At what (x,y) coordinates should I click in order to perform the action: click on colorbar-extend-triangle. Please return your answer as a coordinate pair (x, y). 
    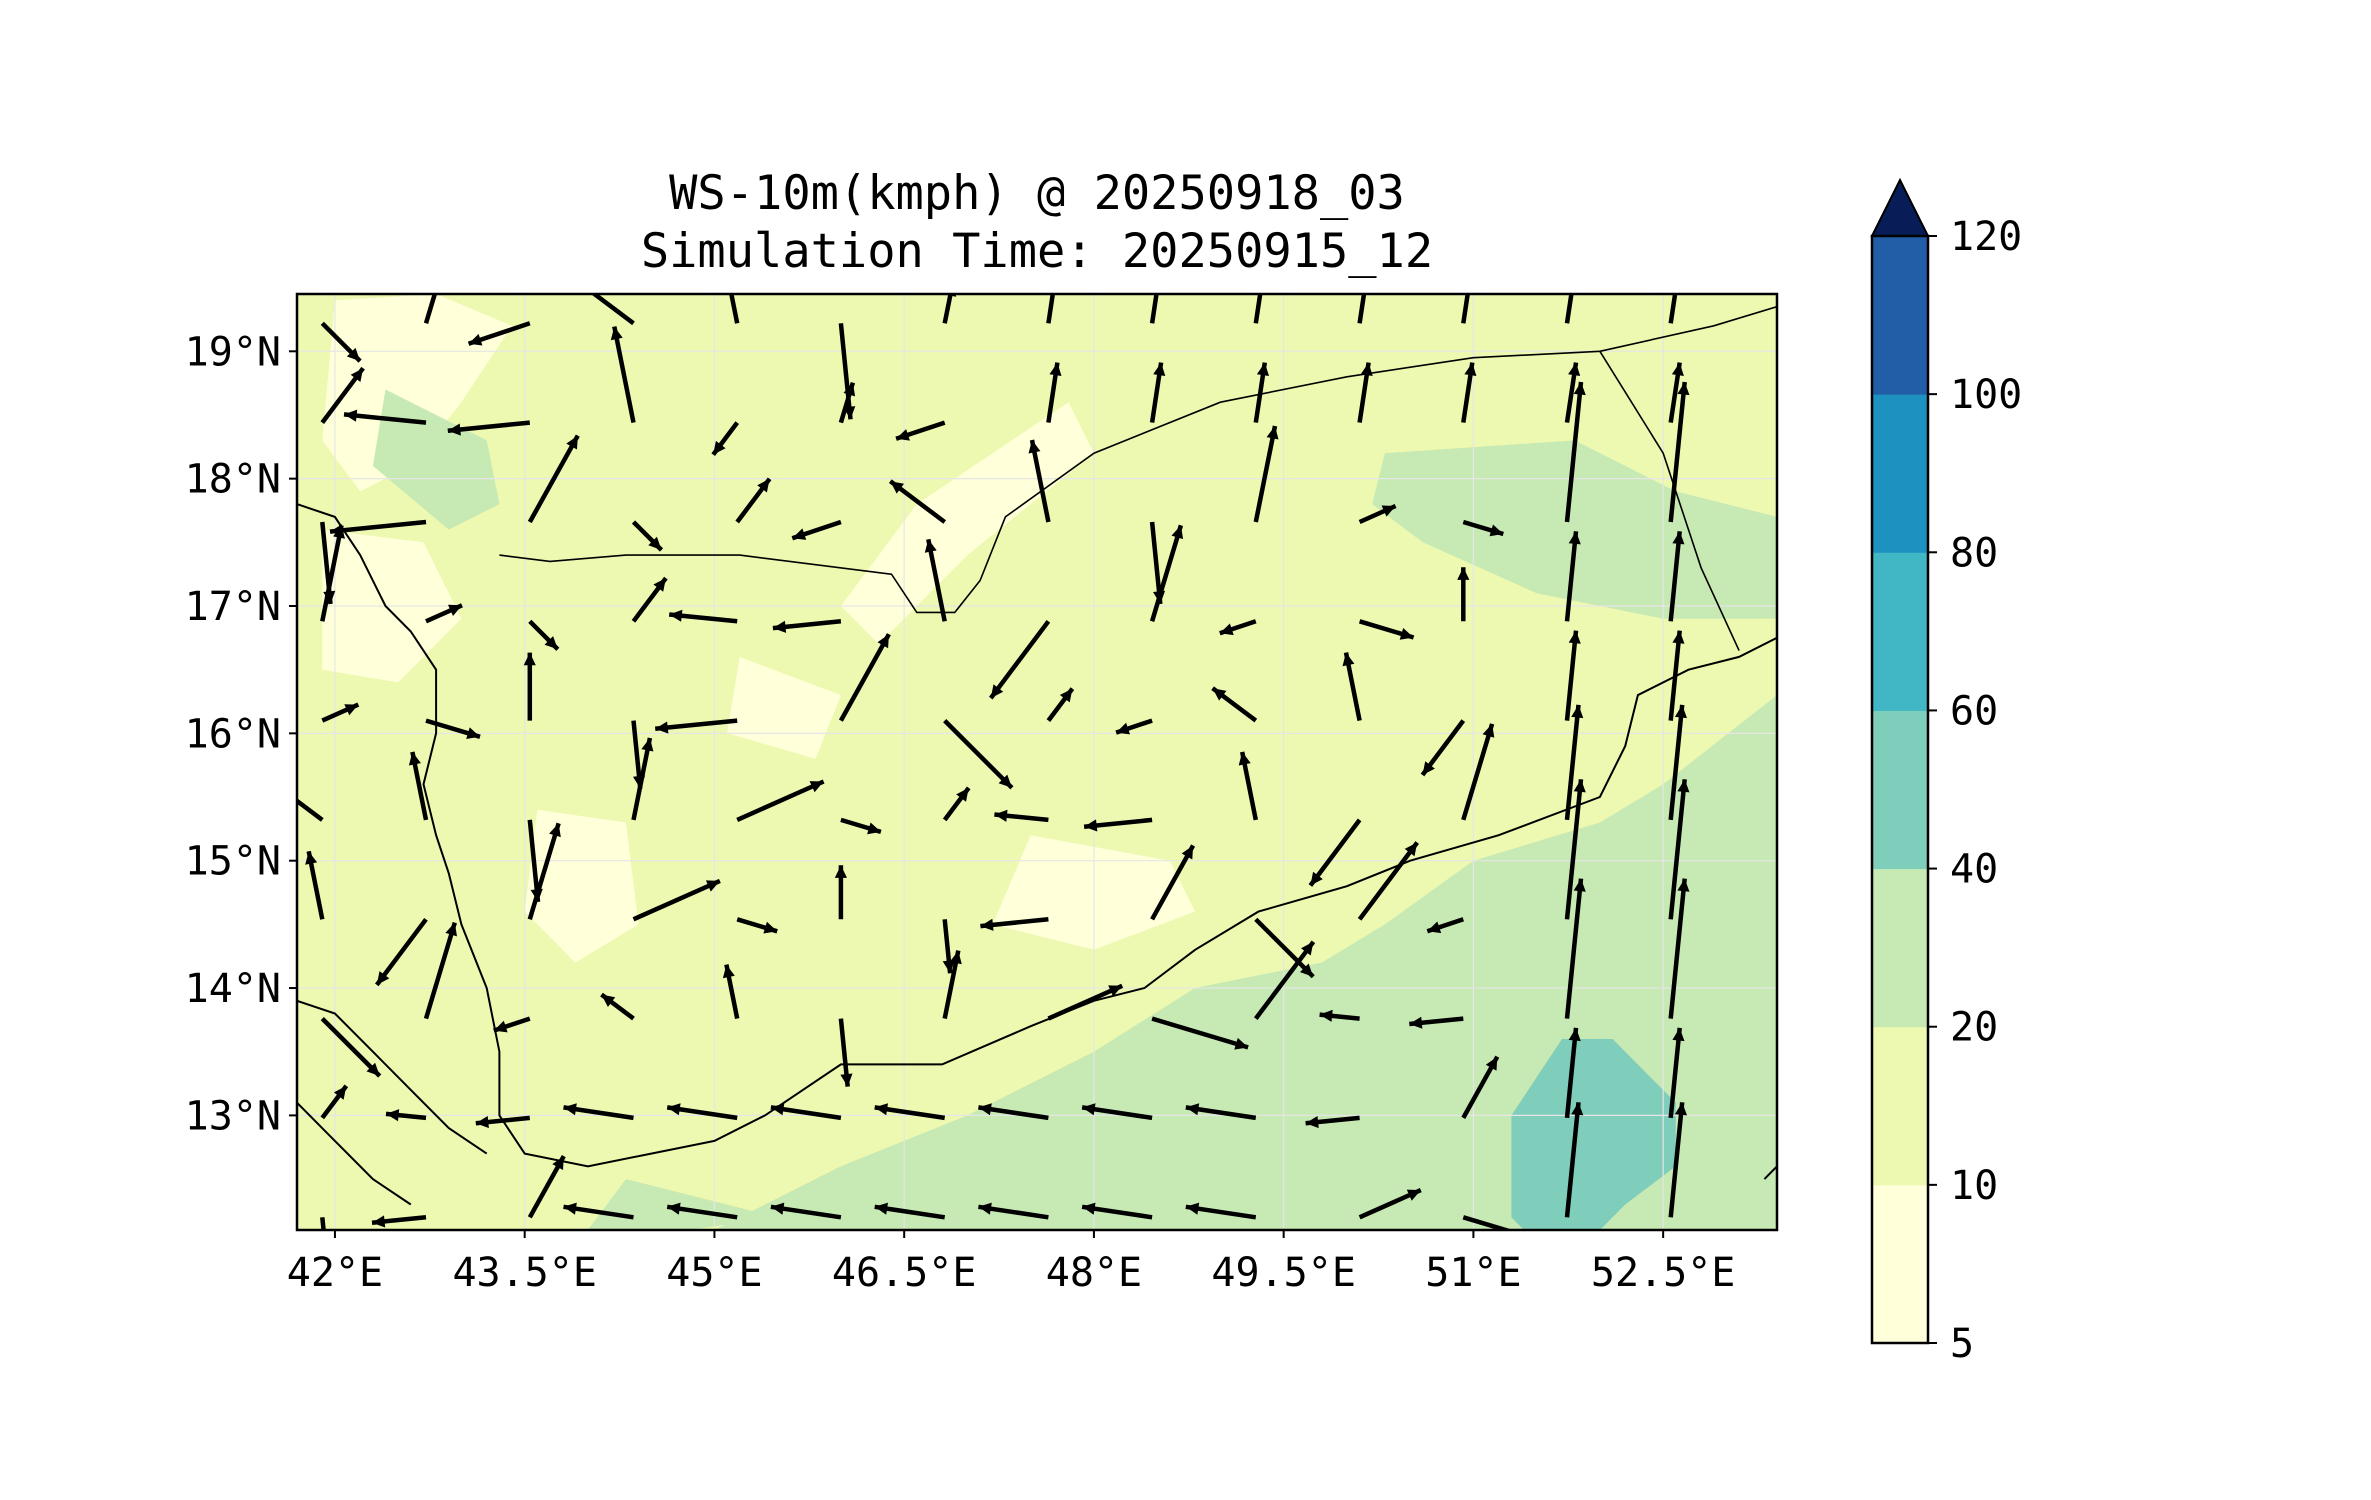
    Looking at the image, I should click on (1900, 207).